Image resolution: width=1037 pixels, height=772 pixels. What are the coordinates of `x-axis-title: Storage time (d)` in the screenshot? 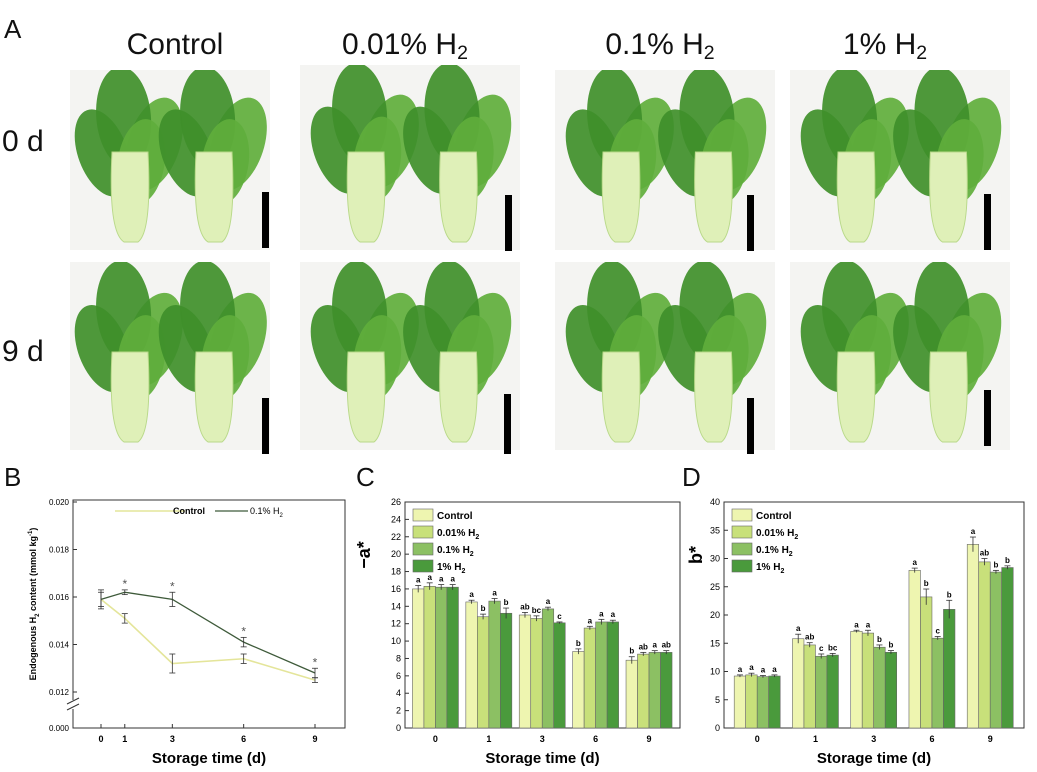 It's located at (542, 758).